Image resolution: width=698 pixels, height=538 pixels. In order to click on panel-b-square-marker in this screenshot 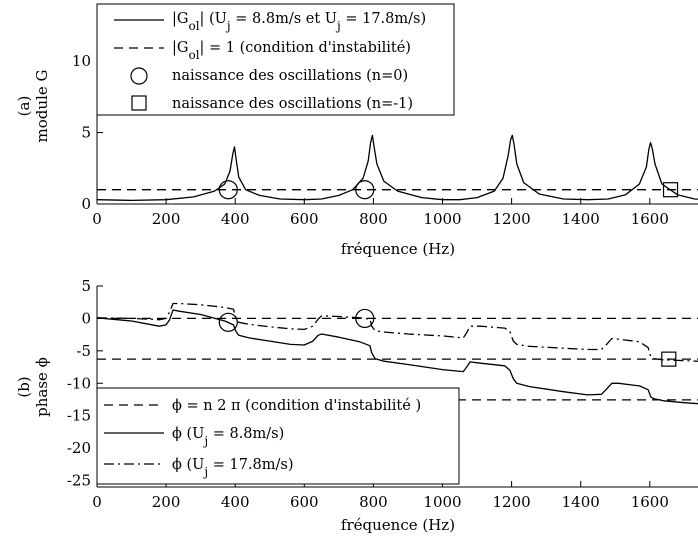, I will do `click(669, 359)`.